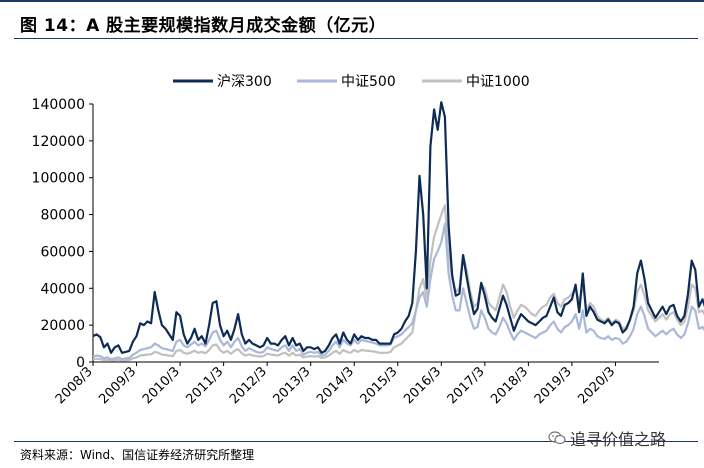 Image resolution: width=704 pixels, height=468 pixels. I want to click on x-tick-label: 2012/3, so click(248, 385).